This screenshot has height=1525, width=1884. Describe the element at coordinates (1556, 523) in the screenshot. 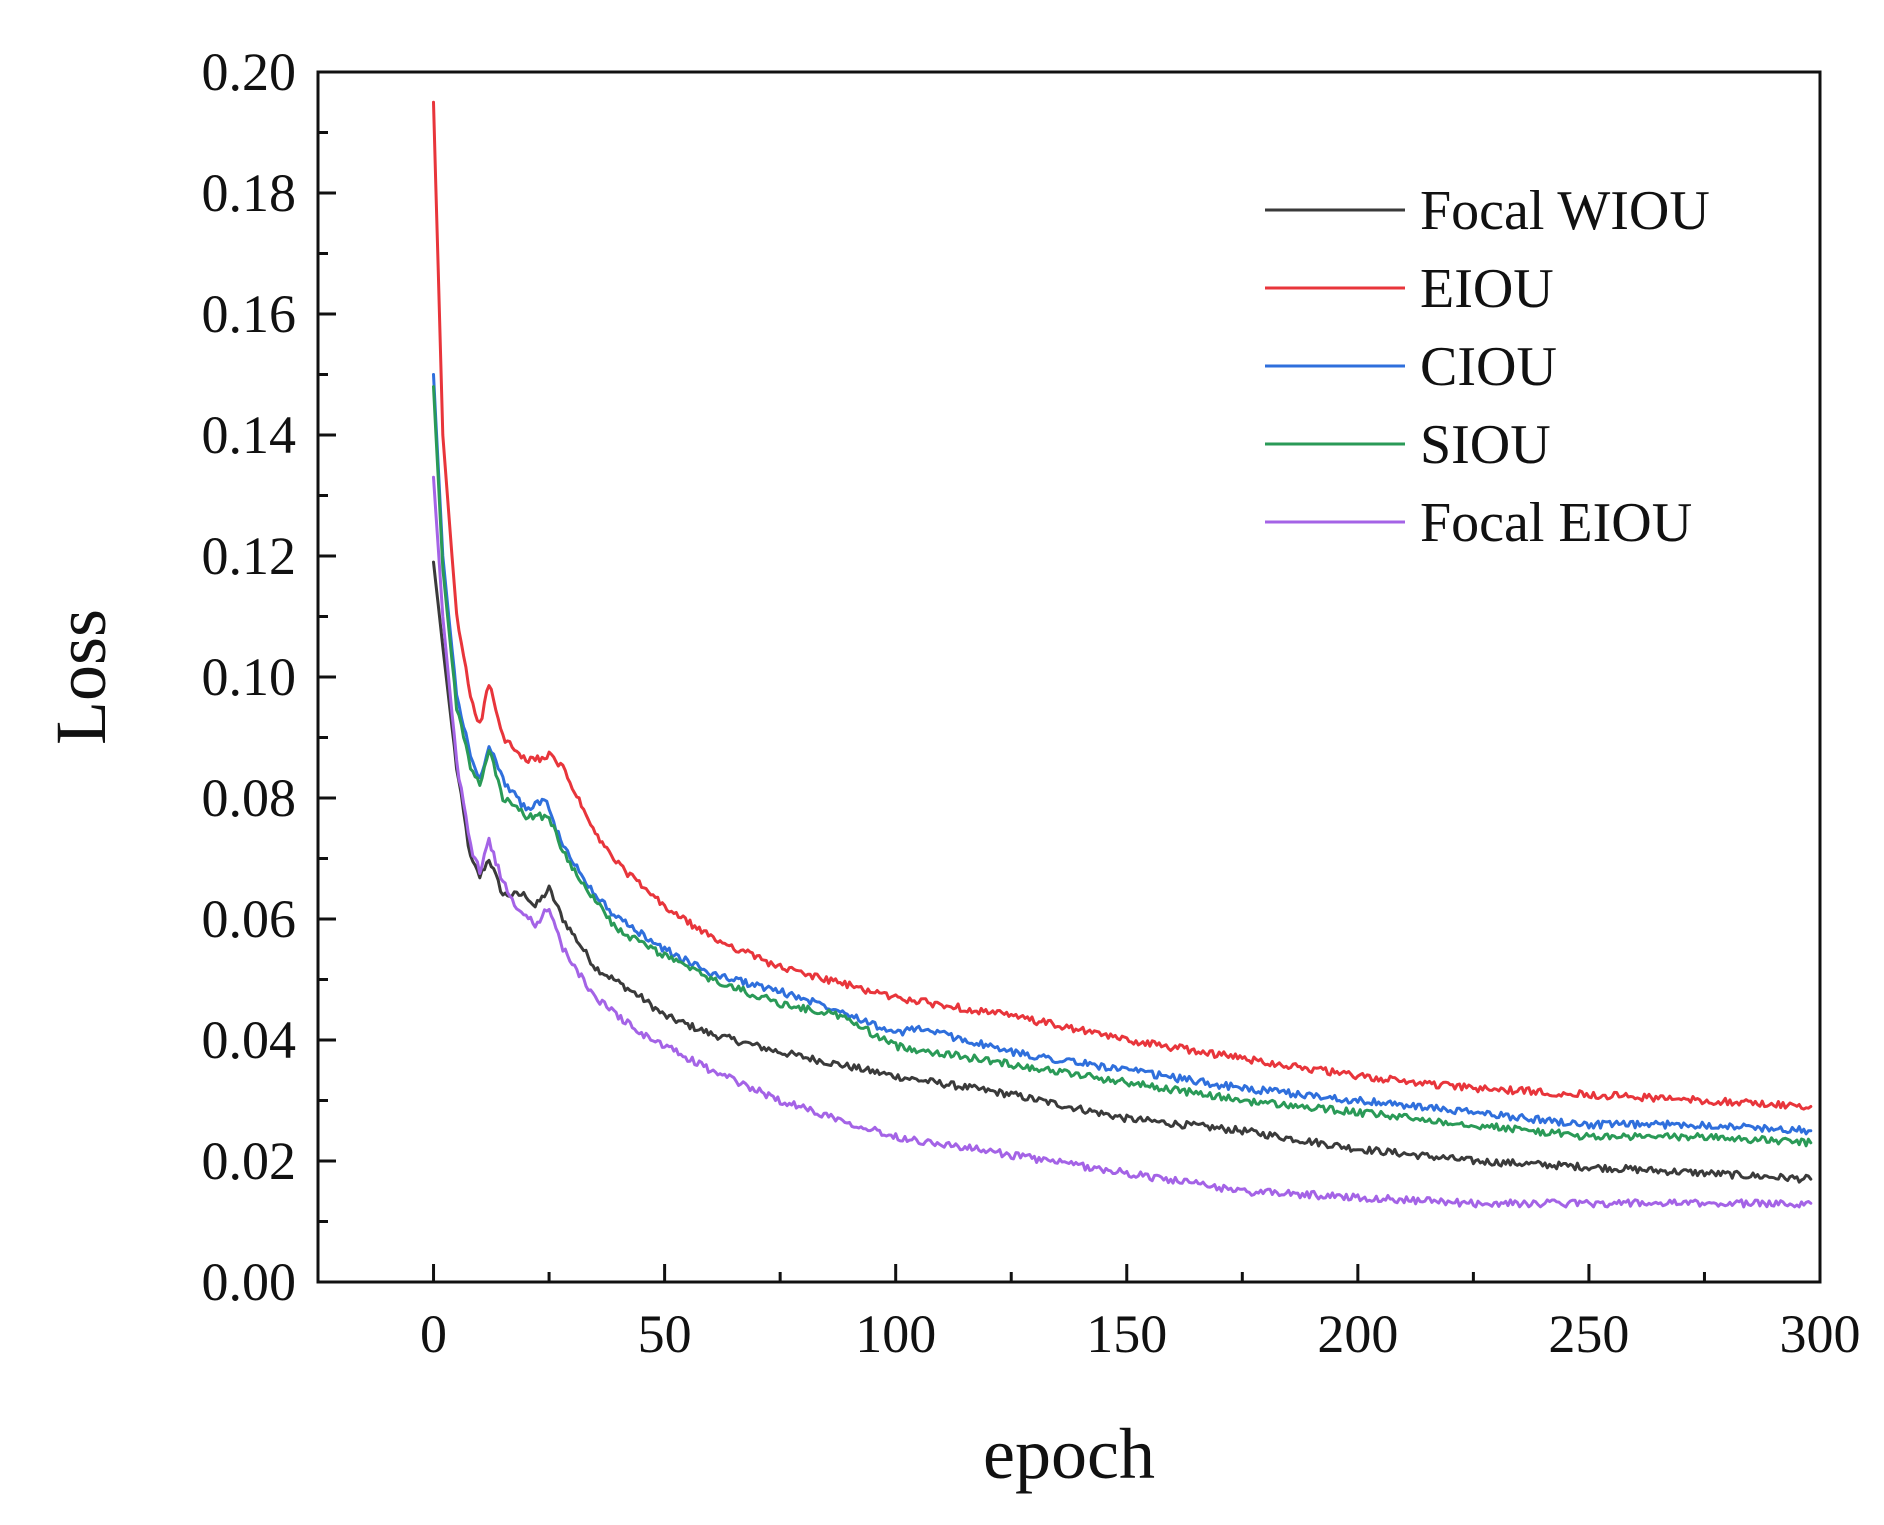

I see `legend-label: Focal EIOU` at that location.